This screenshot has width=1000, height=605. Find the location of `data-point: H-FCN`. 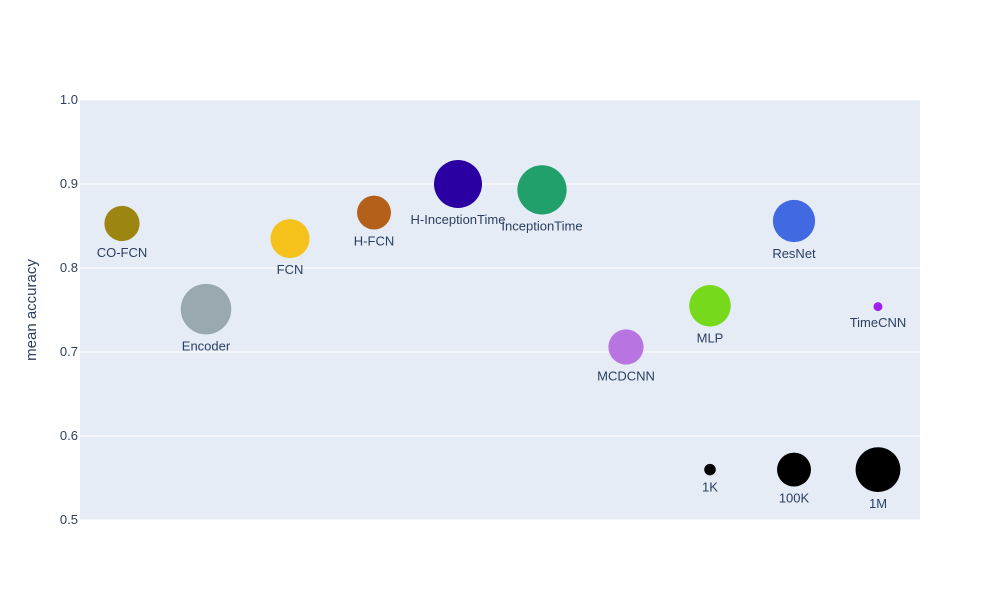

data-point: H-FCN is located at coordinates (374, 222).